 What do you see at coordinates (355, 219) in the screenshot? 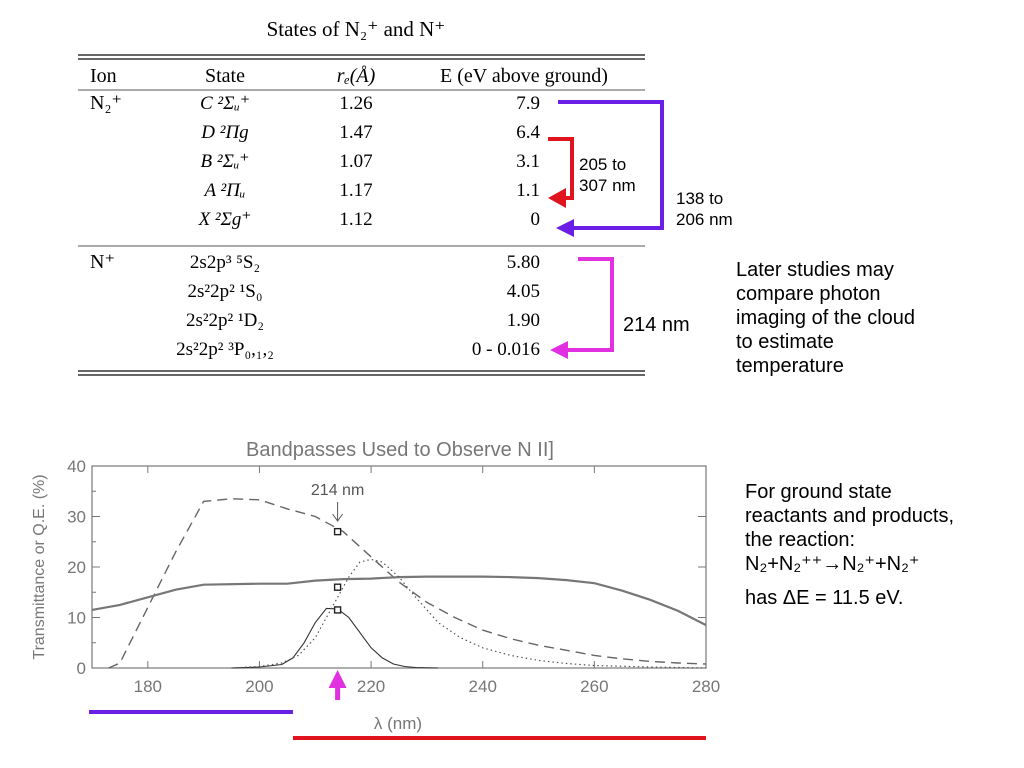
I see `re-cell: 1.12` at bounding box center [355, 219].